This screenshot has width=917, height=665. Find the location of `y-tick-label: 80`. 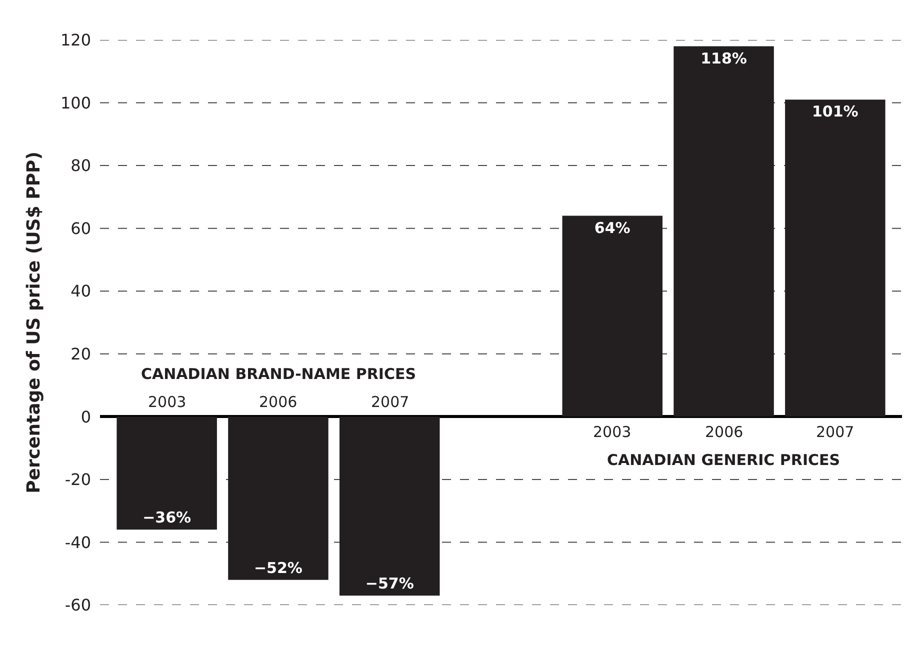

y-tick-label: 80 is located at coordinates (80, 166).